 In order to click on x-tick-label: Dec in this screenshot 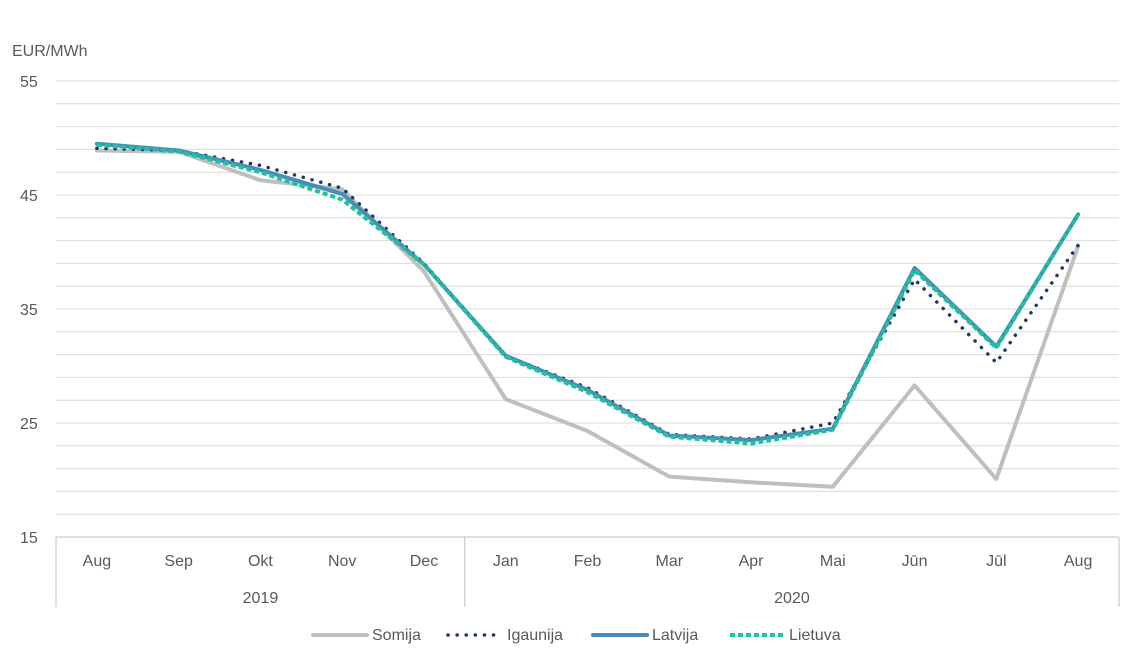, I will do `click(424, 561)`.